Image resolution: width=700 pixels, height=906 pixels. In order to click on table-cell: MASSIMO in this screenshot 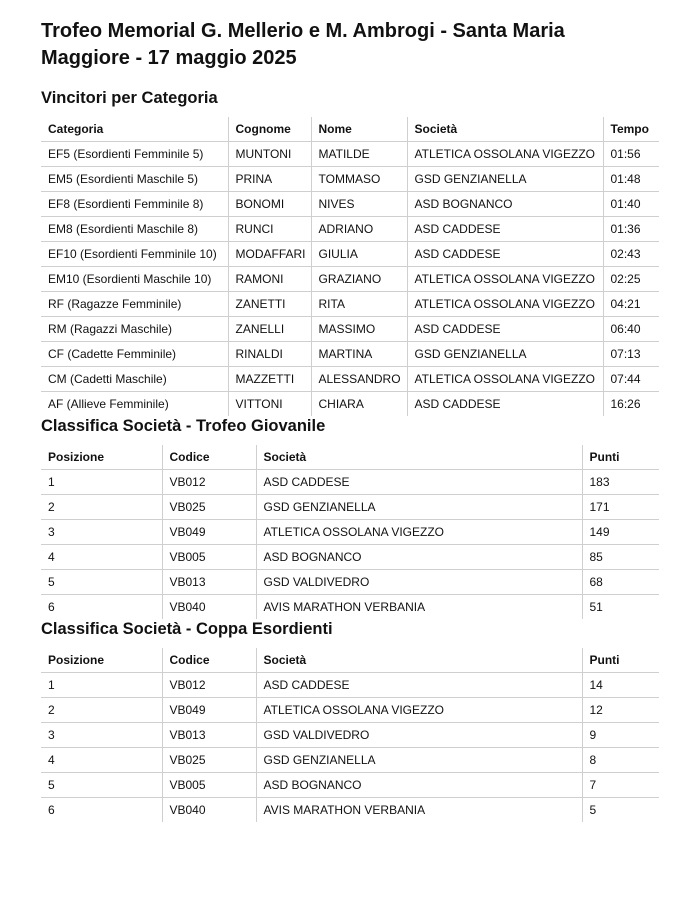, I will do `click(359, 329)`.